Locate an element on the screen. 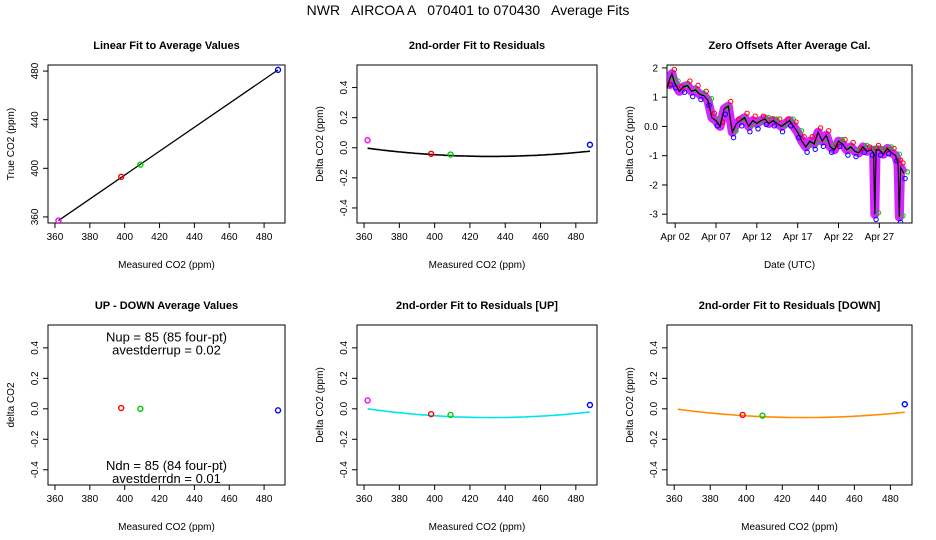  x-tick-label: Apr 17 is located at coordinates (798, 237).